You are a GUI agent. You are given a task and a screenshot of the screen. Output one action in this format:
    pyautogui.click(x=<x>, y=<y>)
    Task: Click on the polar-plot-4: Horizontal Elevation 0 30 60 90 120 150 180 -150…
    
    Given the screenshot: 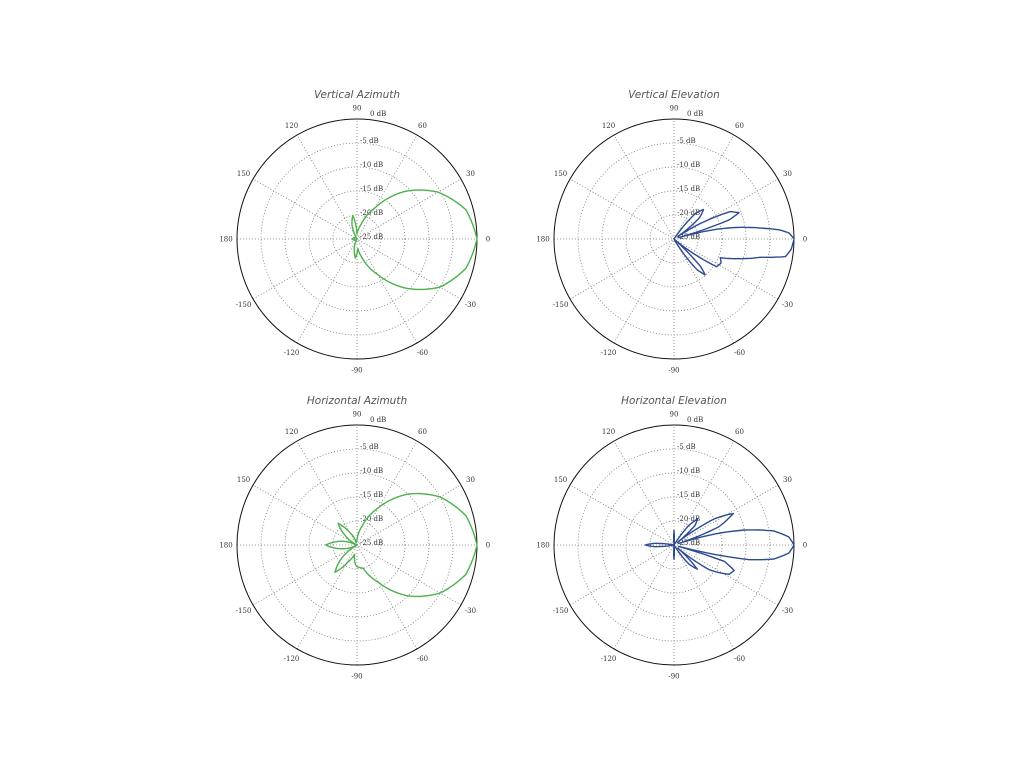 What is the action you would take?
    pyautogui.click(x=671, y=538)
    